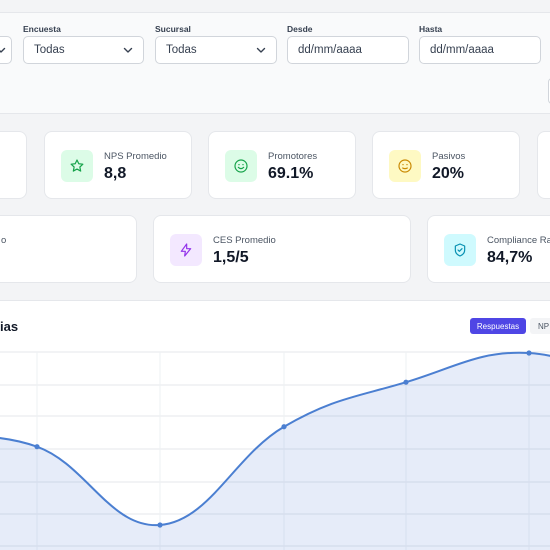  What do you see at coordinates (543, 165) in the screenshot?
I see `kpi-card-partial-right` at bounding box center [543, 165].